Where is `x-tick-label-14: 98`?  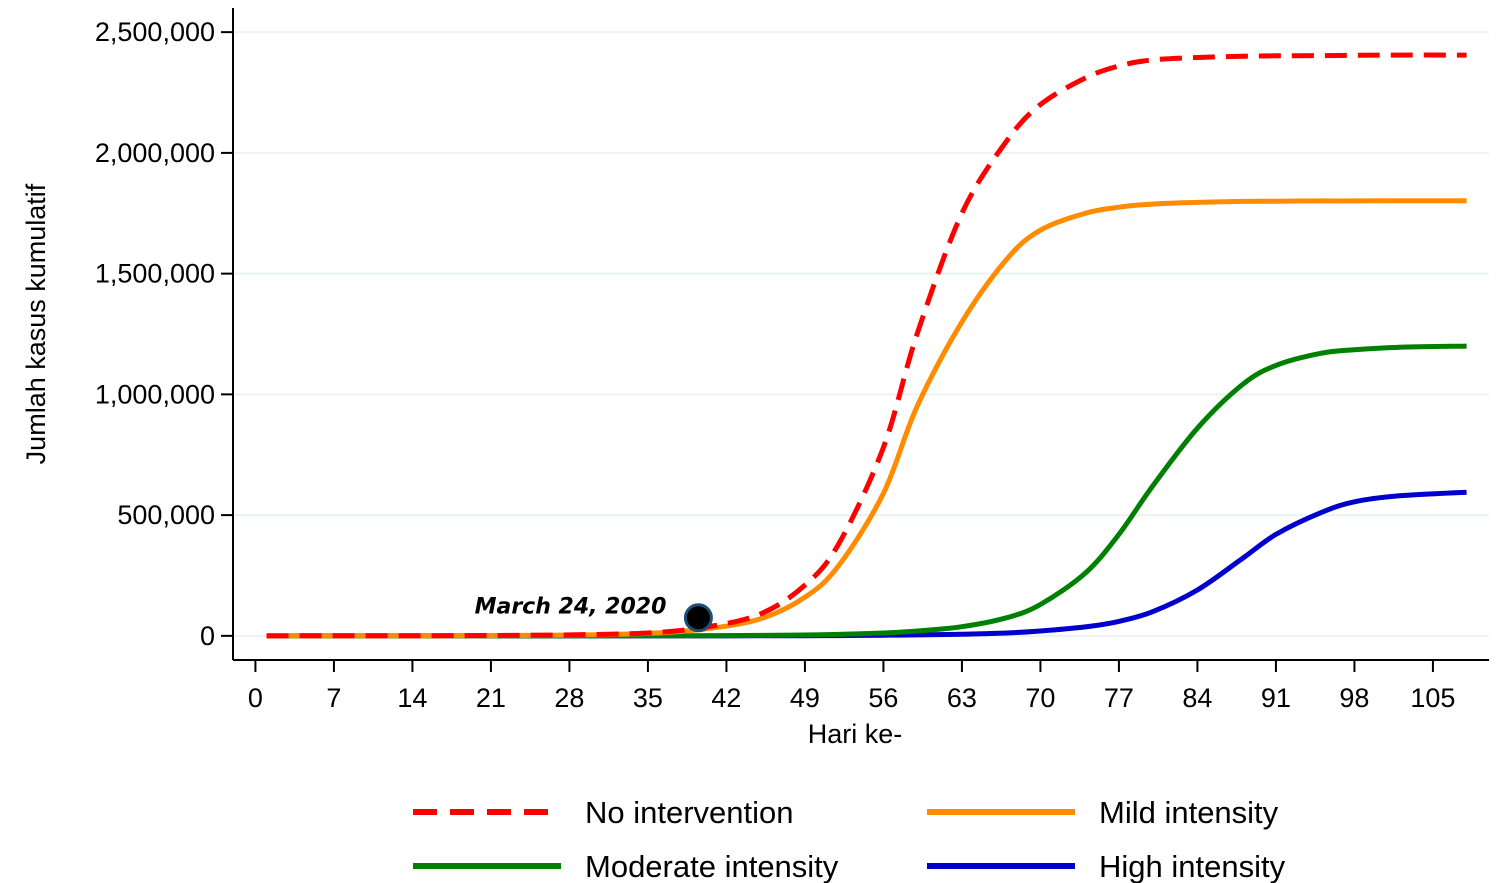
x-tick-label-14: 98 is located at coordinates (1354, 698).